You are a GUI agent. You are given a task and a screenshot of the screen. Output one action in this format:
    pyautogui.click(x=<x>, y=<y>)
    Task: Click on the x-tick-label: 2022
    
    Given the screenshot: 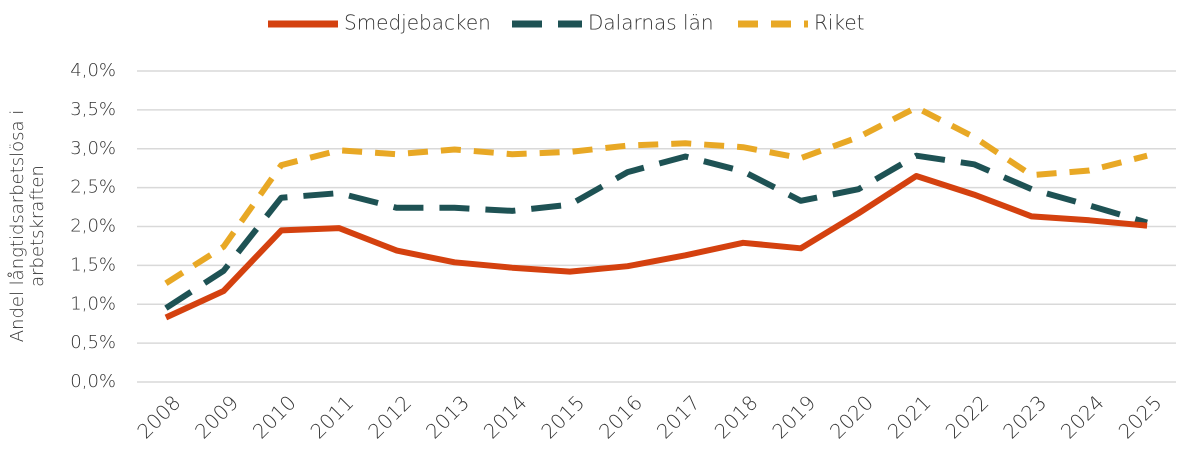 What is the action you would take?
    pyautogui.click(x=966, y=416)
    